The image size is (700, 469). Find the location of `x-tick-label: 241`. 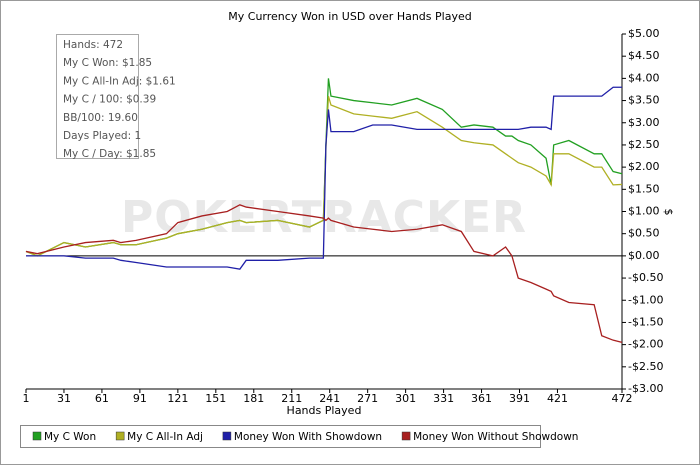

x-tick-label: 241 is located at coordinates (329, 398).